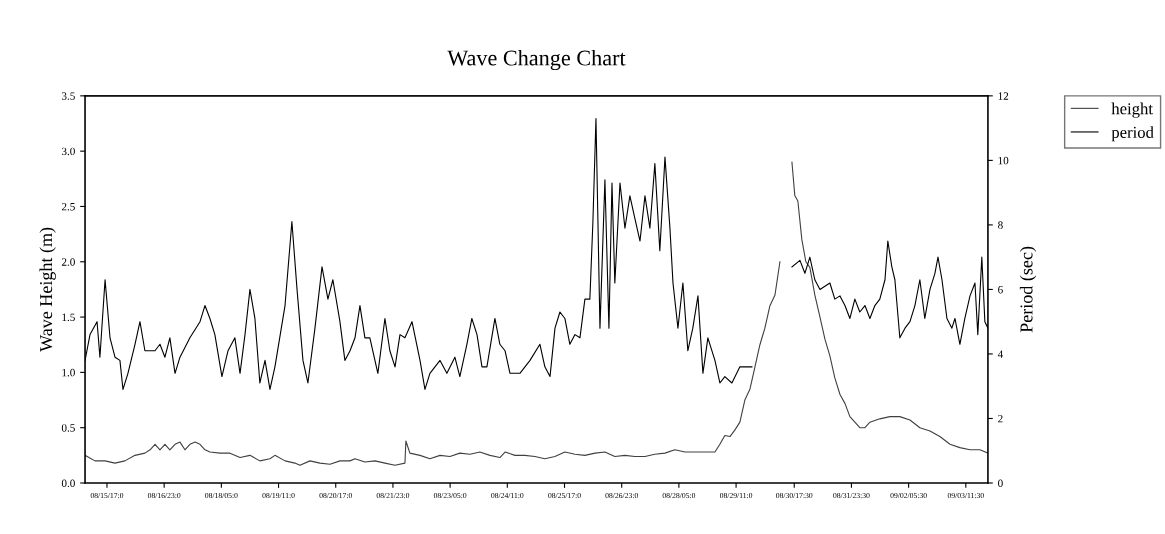 The width and height of the screenshot is (1165, 534). I want to click on legend-label: period, so click(1132, 134).